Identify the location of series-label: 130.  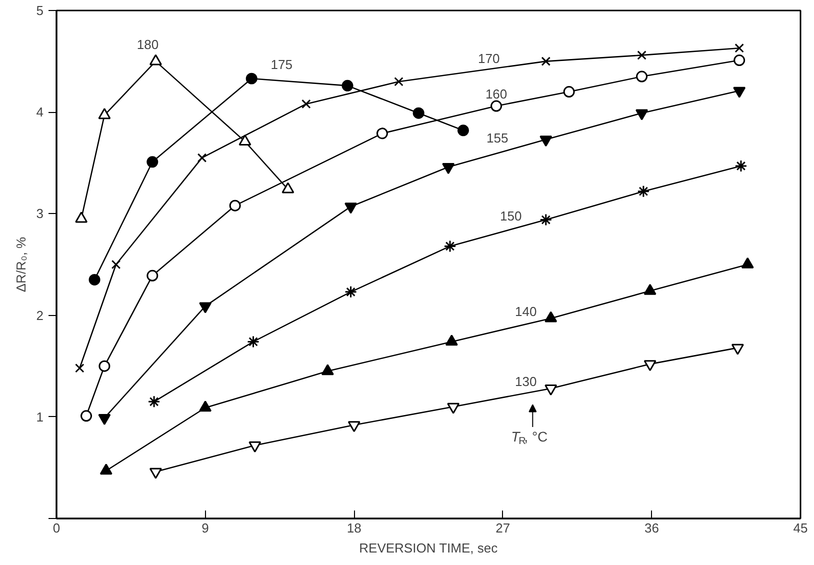
(526, 381).